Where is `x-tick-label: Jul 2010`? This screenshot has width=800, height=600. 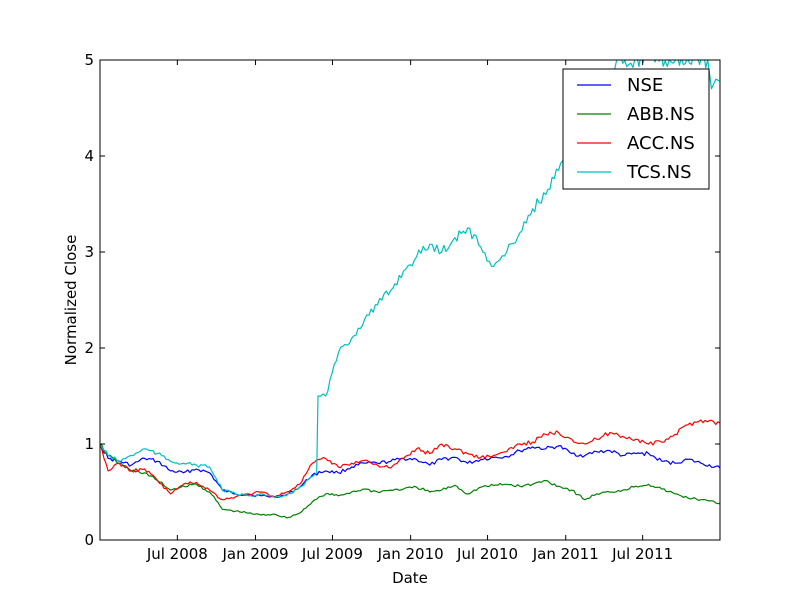
x-tick-label: Jul 2010 is located at coordinates (487, 554).